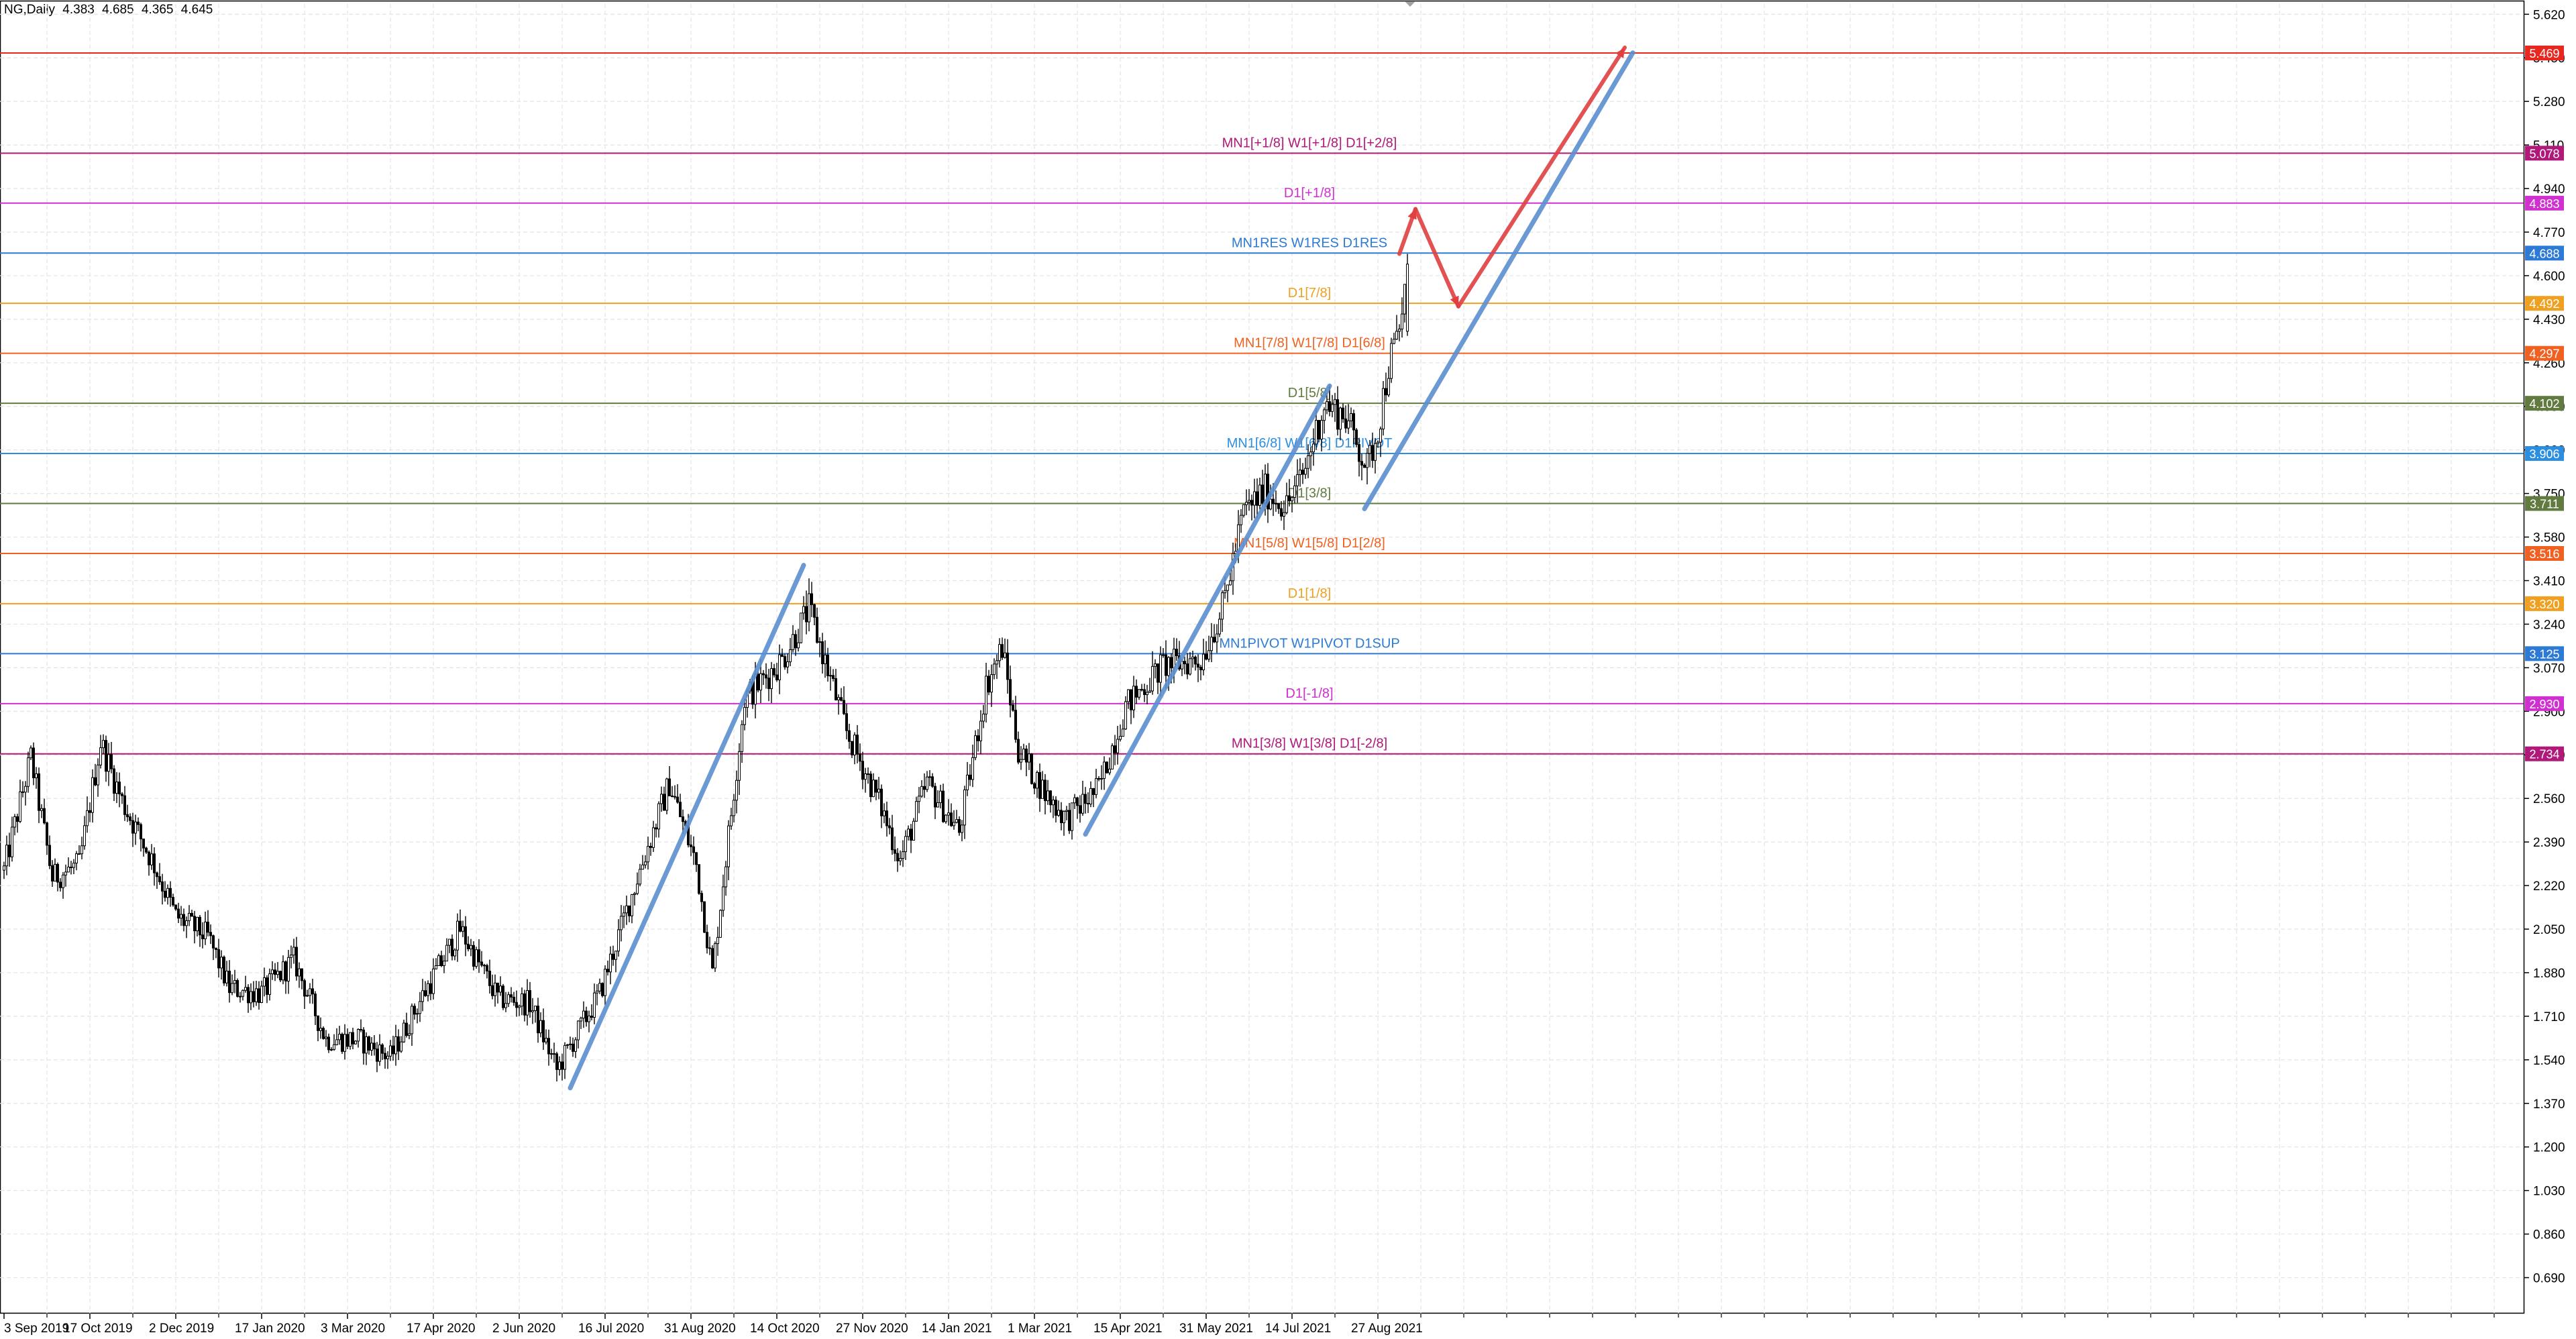 The image size is (2576, 1339). Describe the element at coordinates (2549, 581) in the screenshot. I see `y-tick-label: 3.410` at that location.